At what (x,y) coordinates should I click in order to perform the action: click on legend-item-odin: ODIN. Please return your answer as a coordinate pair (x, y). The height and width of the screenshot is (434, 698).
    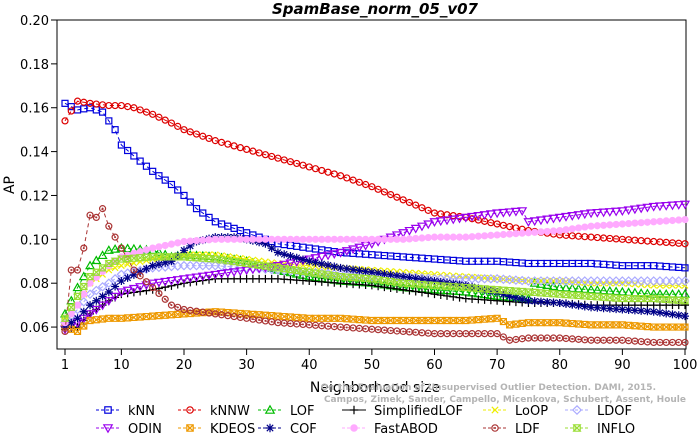
    Looking at the image, I should click on (129, 428).